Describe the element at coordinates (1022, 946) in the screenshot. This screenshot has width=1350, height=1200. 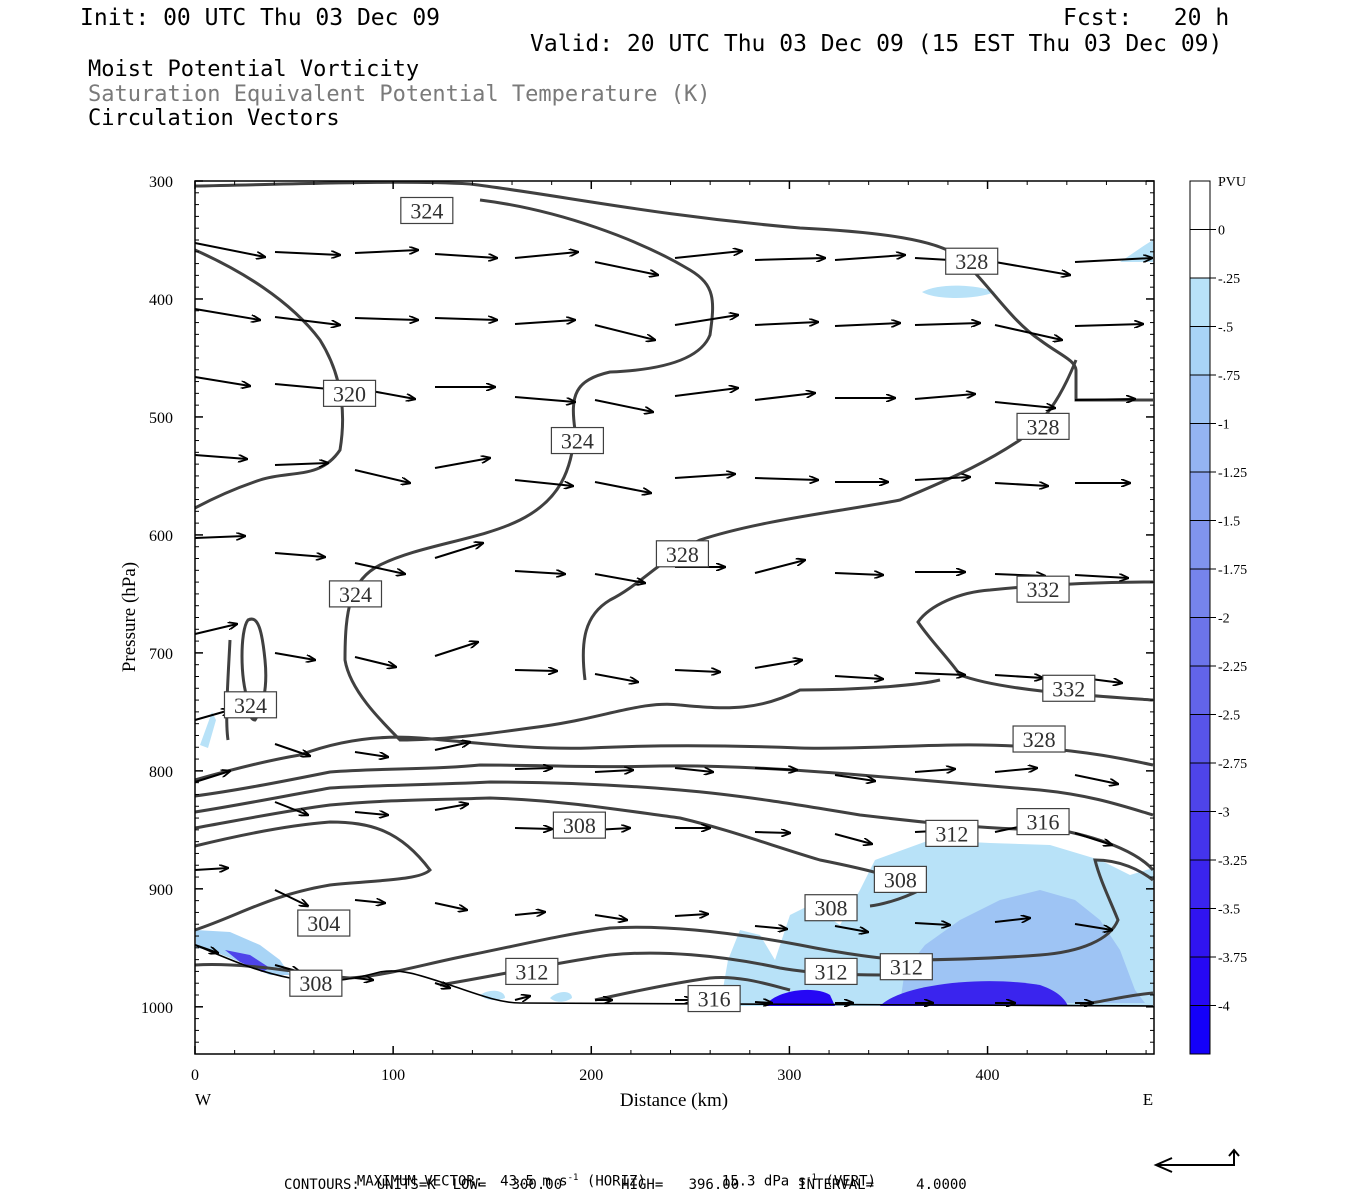
I see `pv-area-inner` at that location.